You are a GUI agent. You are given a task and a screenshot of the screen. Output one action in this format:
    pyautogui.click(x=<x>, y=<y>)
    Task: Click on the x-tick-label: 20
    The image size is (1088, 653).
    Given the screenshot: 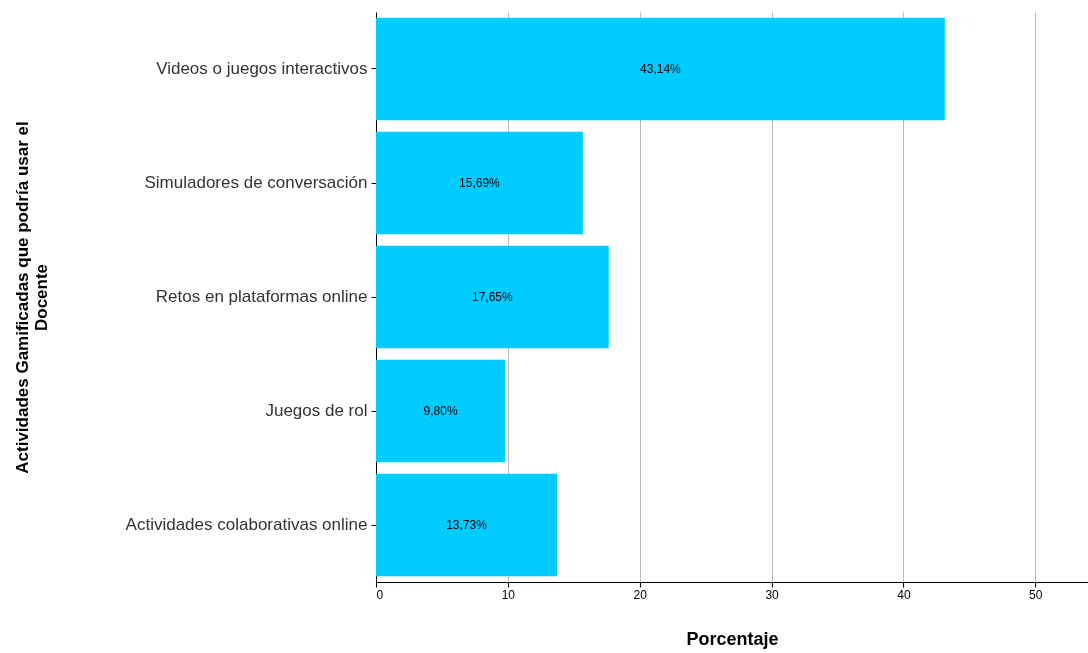 What is the action you would take?
    pyautogui.click(x=640, y=594)
    